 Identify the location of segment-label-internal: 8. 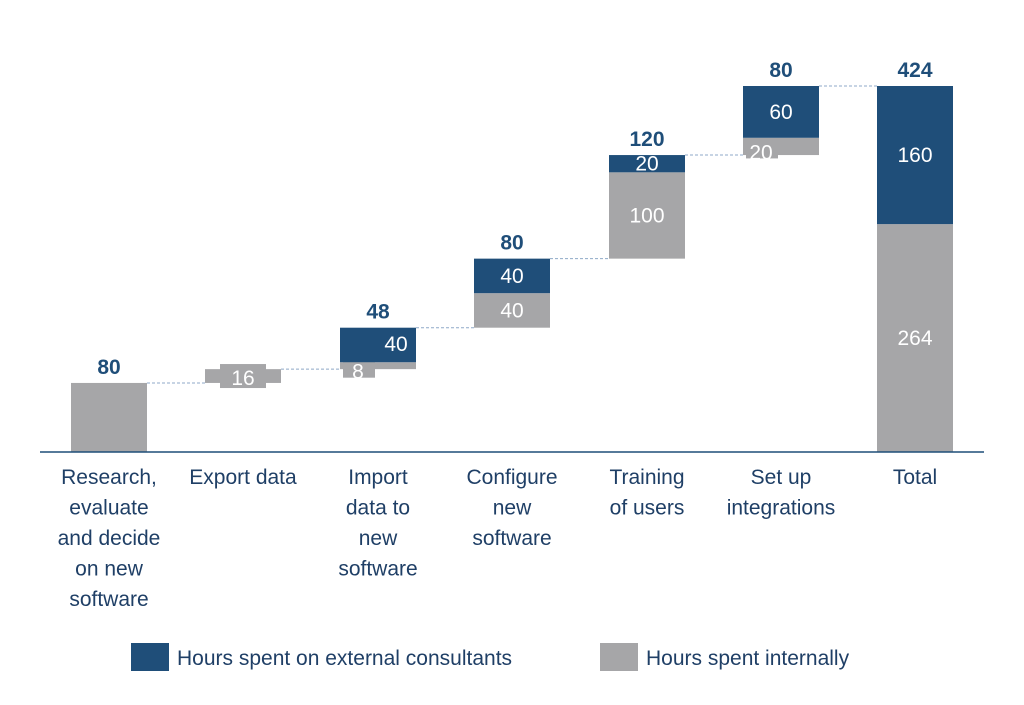
(358, 372).